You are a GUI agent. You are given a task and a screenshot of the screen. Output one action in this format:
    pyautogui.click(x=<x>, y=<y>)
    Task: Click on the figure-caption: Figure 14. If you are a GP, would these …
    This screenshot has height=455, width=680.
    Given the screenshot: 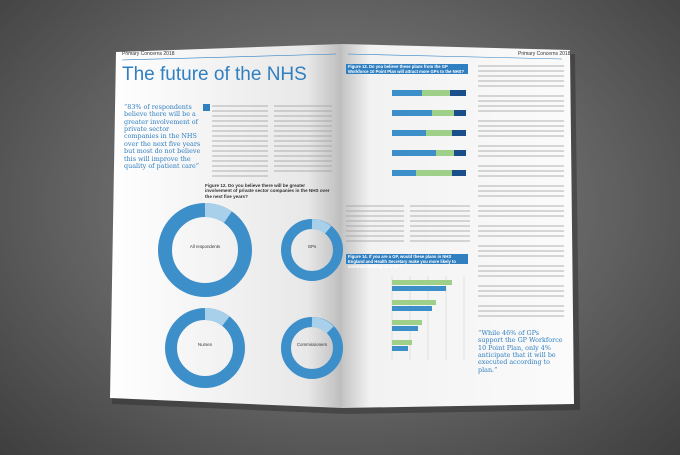 What is the action you would take?
    pyautogui.click(x=402, y=261)
    